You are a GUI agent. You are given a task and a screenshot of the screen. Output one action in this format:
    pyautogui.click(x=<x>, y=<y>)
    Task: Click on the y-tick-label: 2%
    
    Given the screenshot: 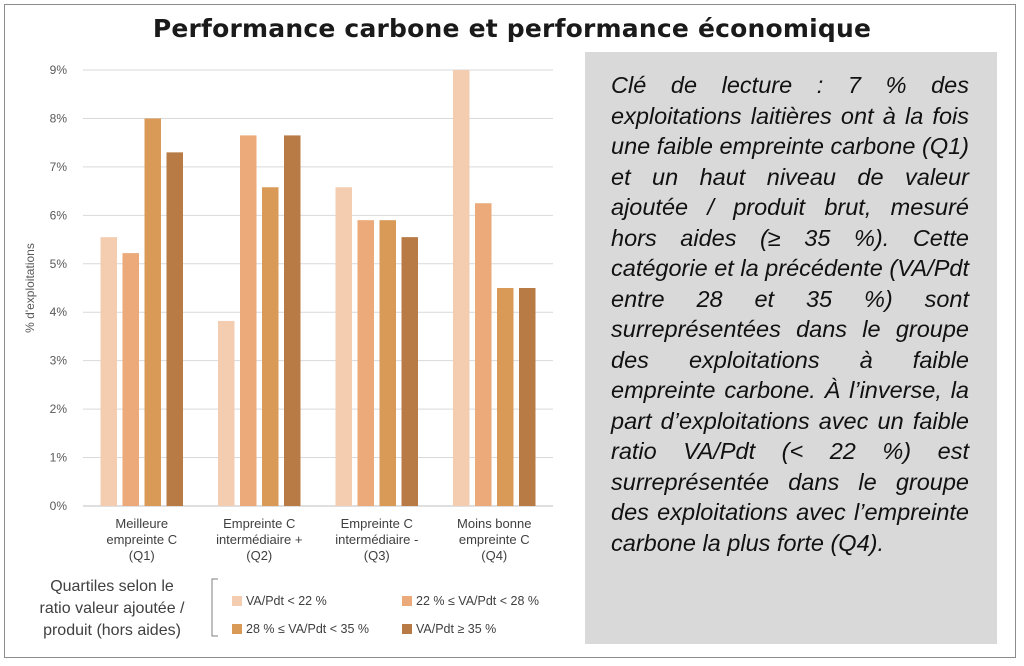 What is the action you would take?
    pyautogui.click(x=59, y=409)
    